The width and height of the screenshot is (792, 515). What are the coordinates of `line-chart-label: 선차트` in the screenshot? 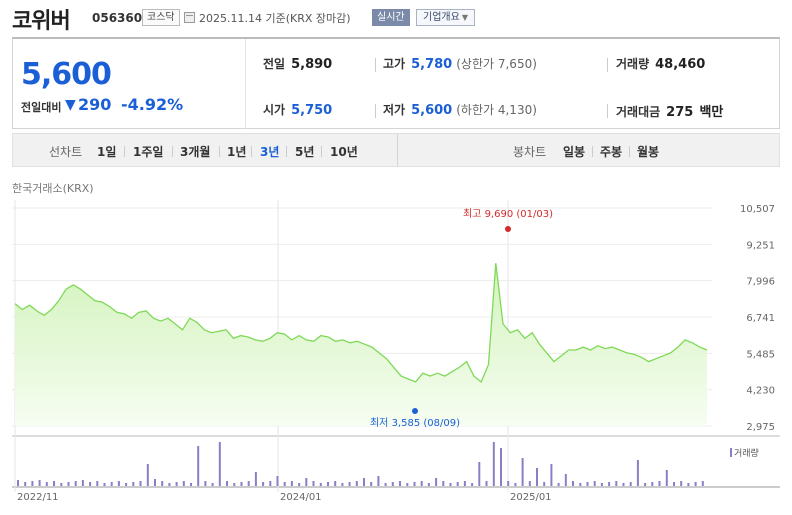 It's located at (66, 152).